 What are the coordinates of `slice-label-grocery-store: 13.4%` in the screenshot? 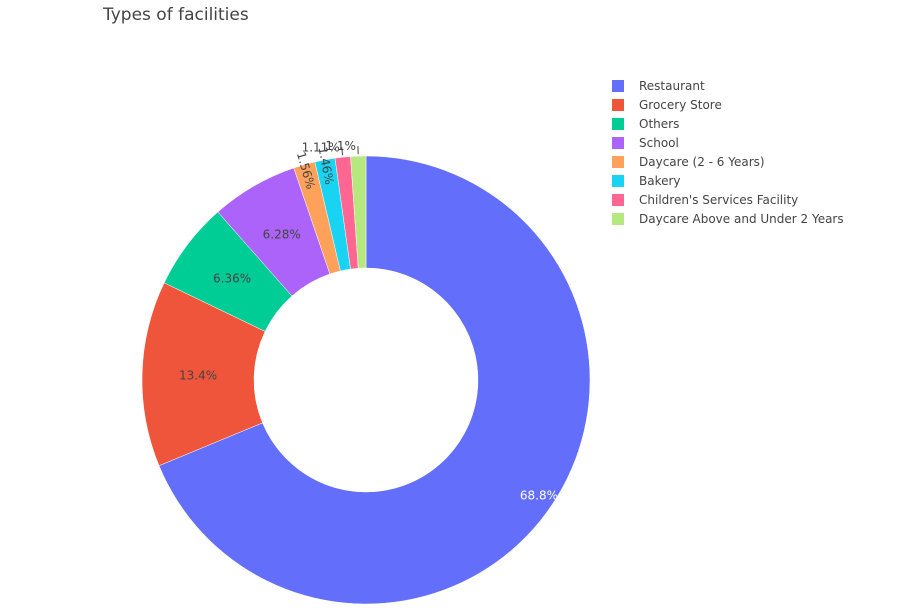 It's located at (198, 375).